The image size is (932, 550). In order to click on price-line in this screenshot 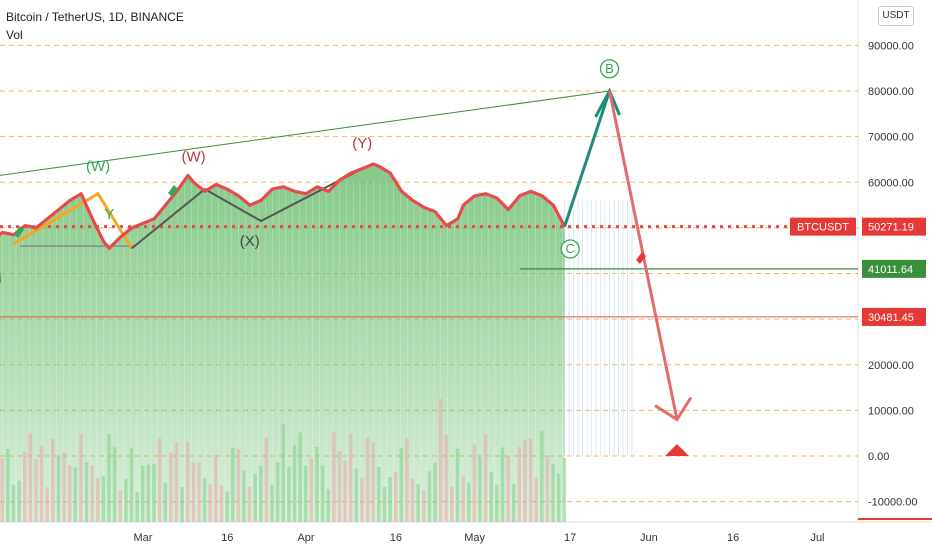, I will do `click(283, 224)`.